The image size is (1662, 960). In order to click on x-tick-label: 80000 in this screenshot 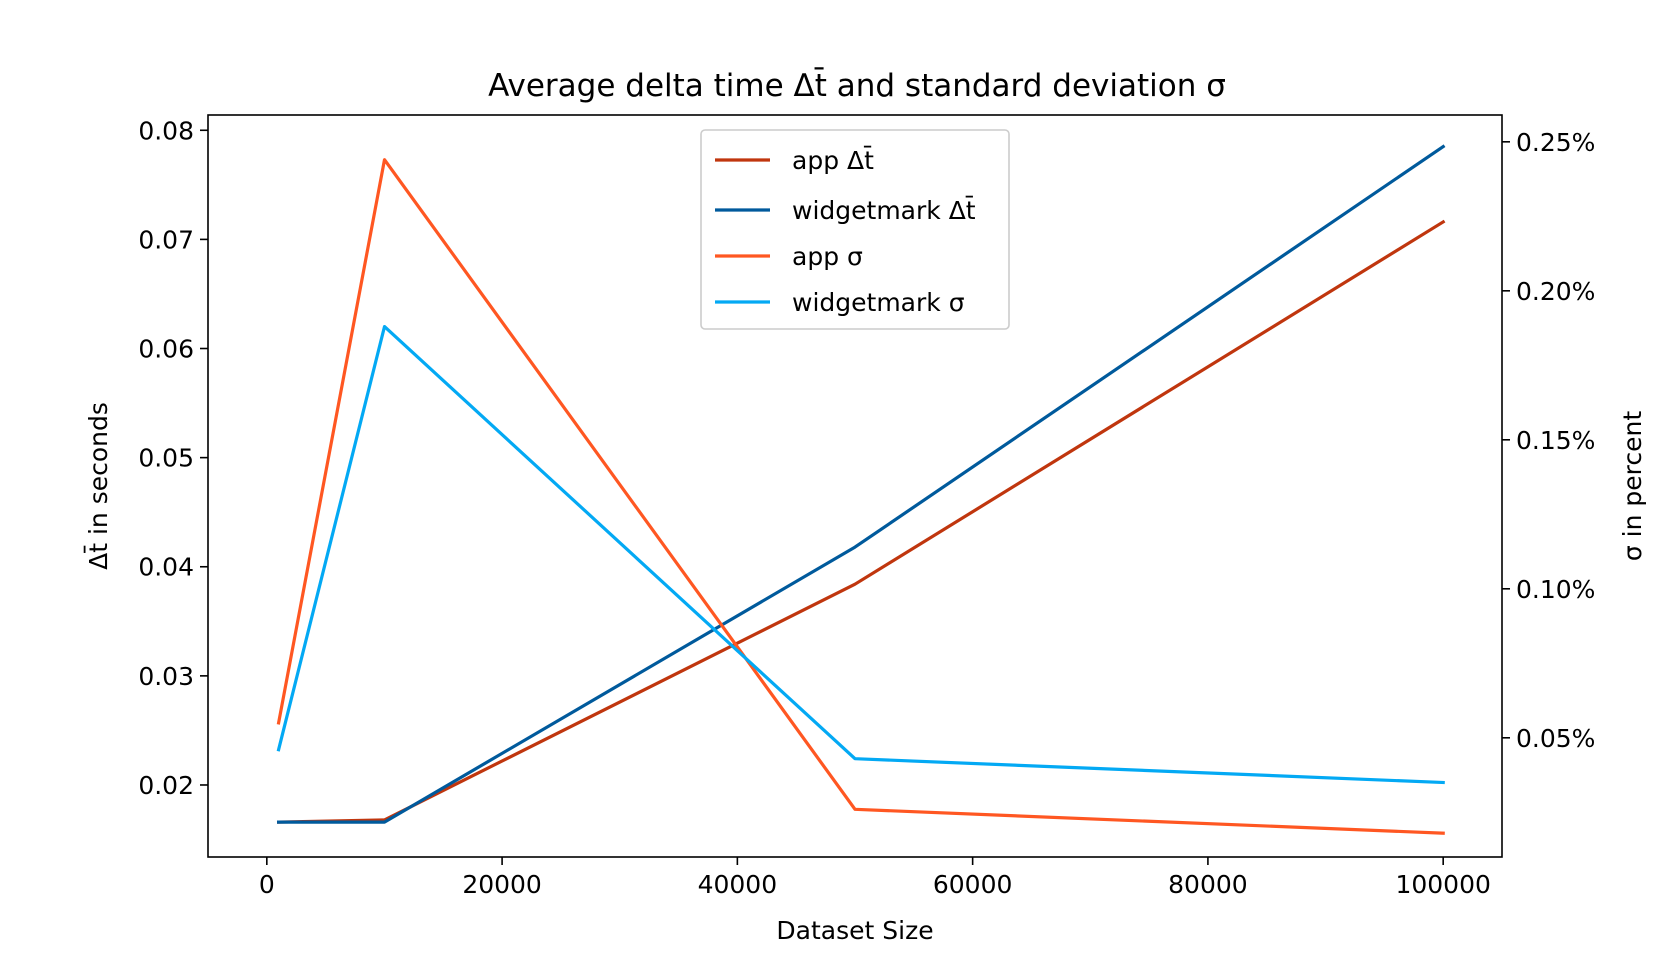, I will do `click(1208, 884)`.